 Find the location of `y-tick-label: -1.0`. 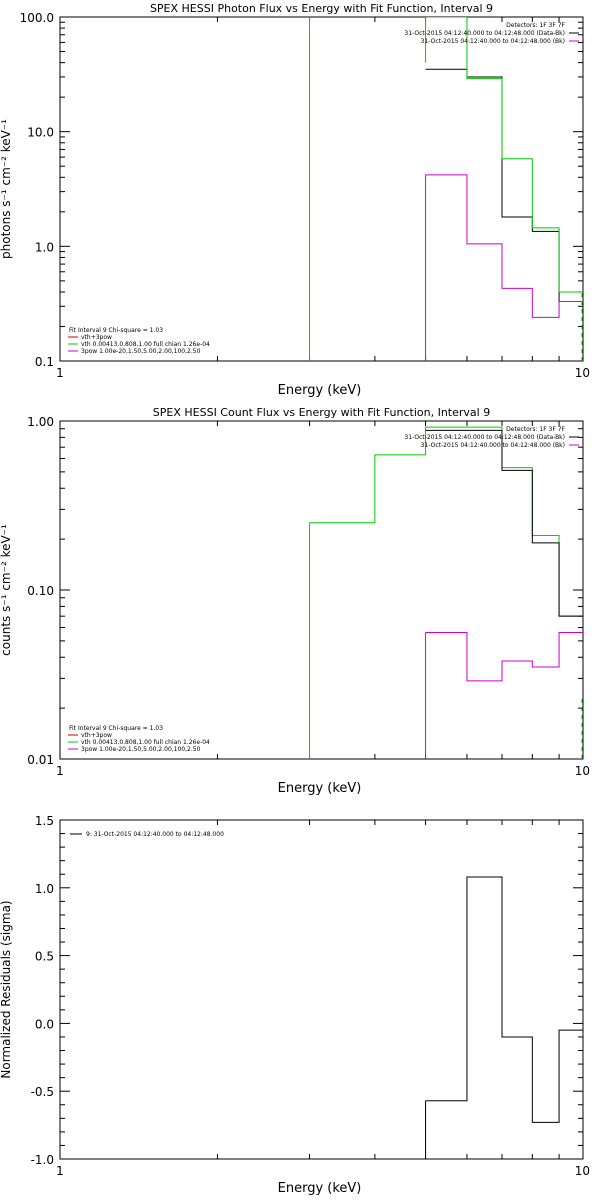

y-tick-label: -1.0 is located at coordinates (42, 1160).